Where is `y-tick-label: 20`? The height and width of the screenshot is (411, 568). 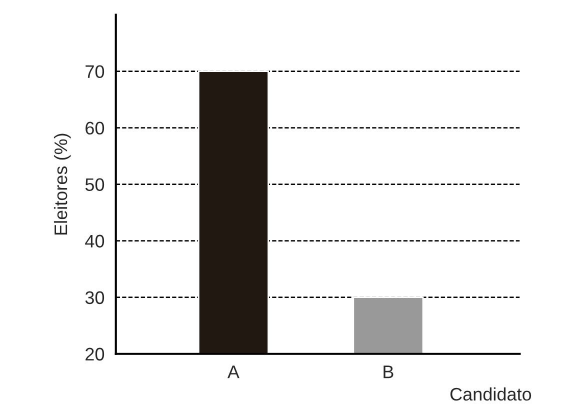
y-tick-label: 20 is located at coordinates (95, 354).